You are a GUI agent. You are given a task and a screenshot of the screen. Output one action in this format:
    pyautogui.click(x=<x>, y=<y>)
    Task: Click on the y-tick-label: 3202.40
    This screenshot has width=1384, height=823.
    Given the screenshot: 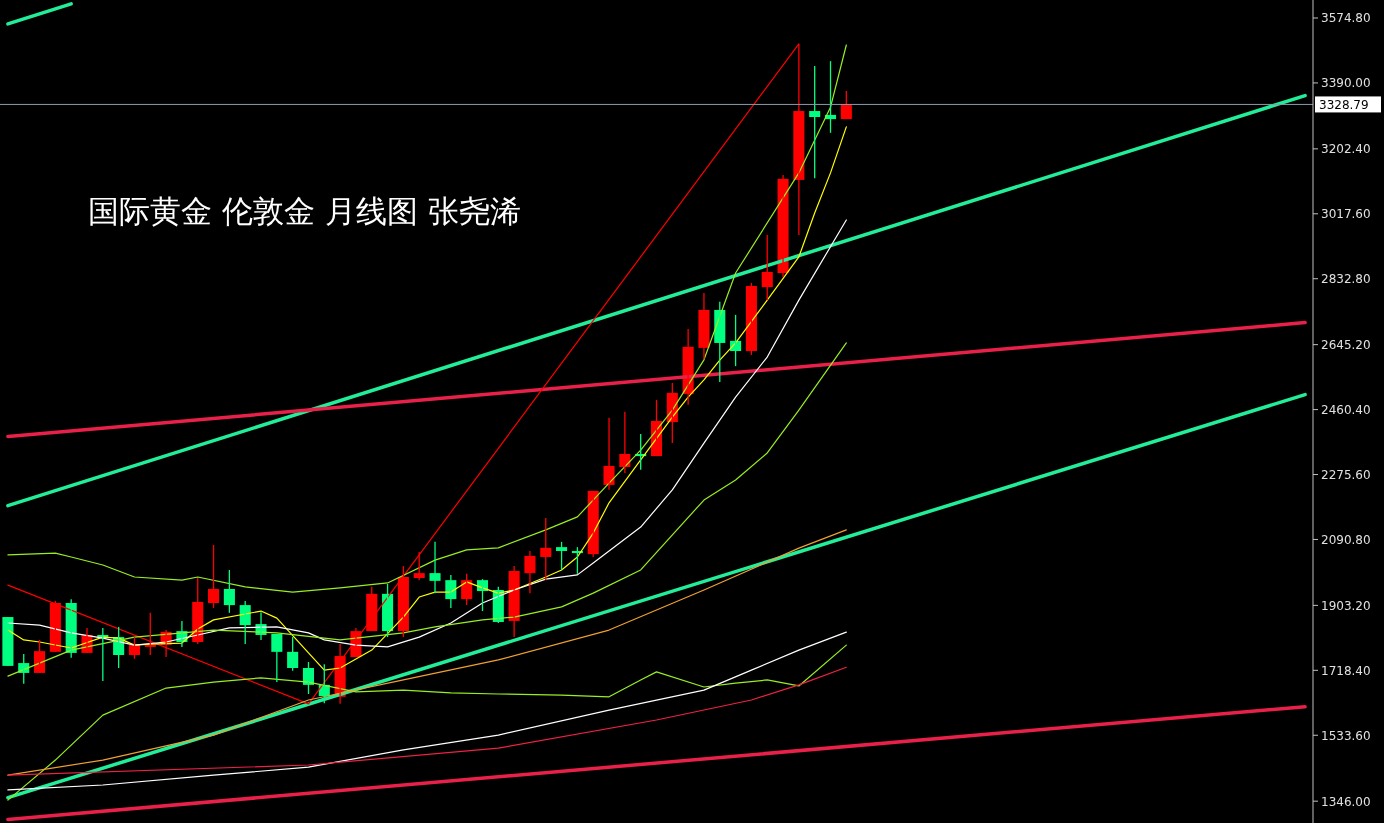 What is the action you would take?
    pyautogui.click(x=1346, y=149)
    